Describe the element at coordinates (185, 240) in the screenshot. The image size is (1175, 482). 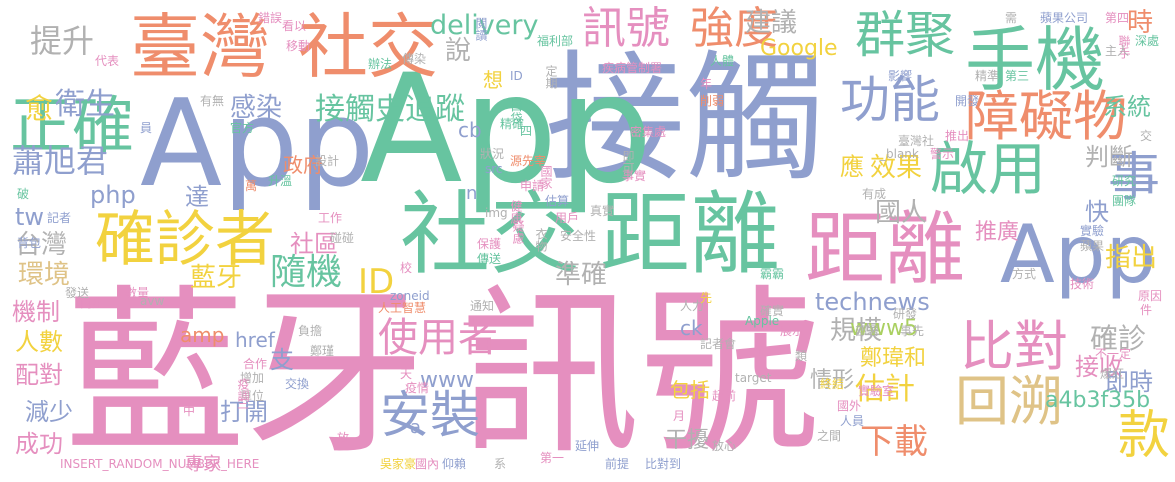
I see `cloud-word: 確診者` at that location.